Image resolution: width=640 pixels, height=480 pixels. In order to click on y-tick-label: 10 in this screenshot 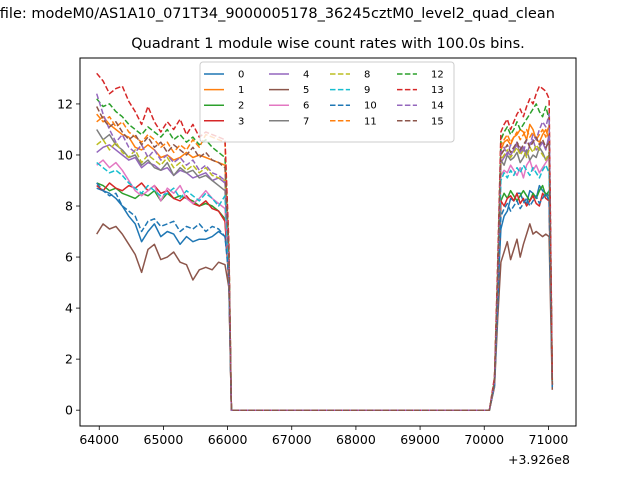, I will do `click(65, 154)`.